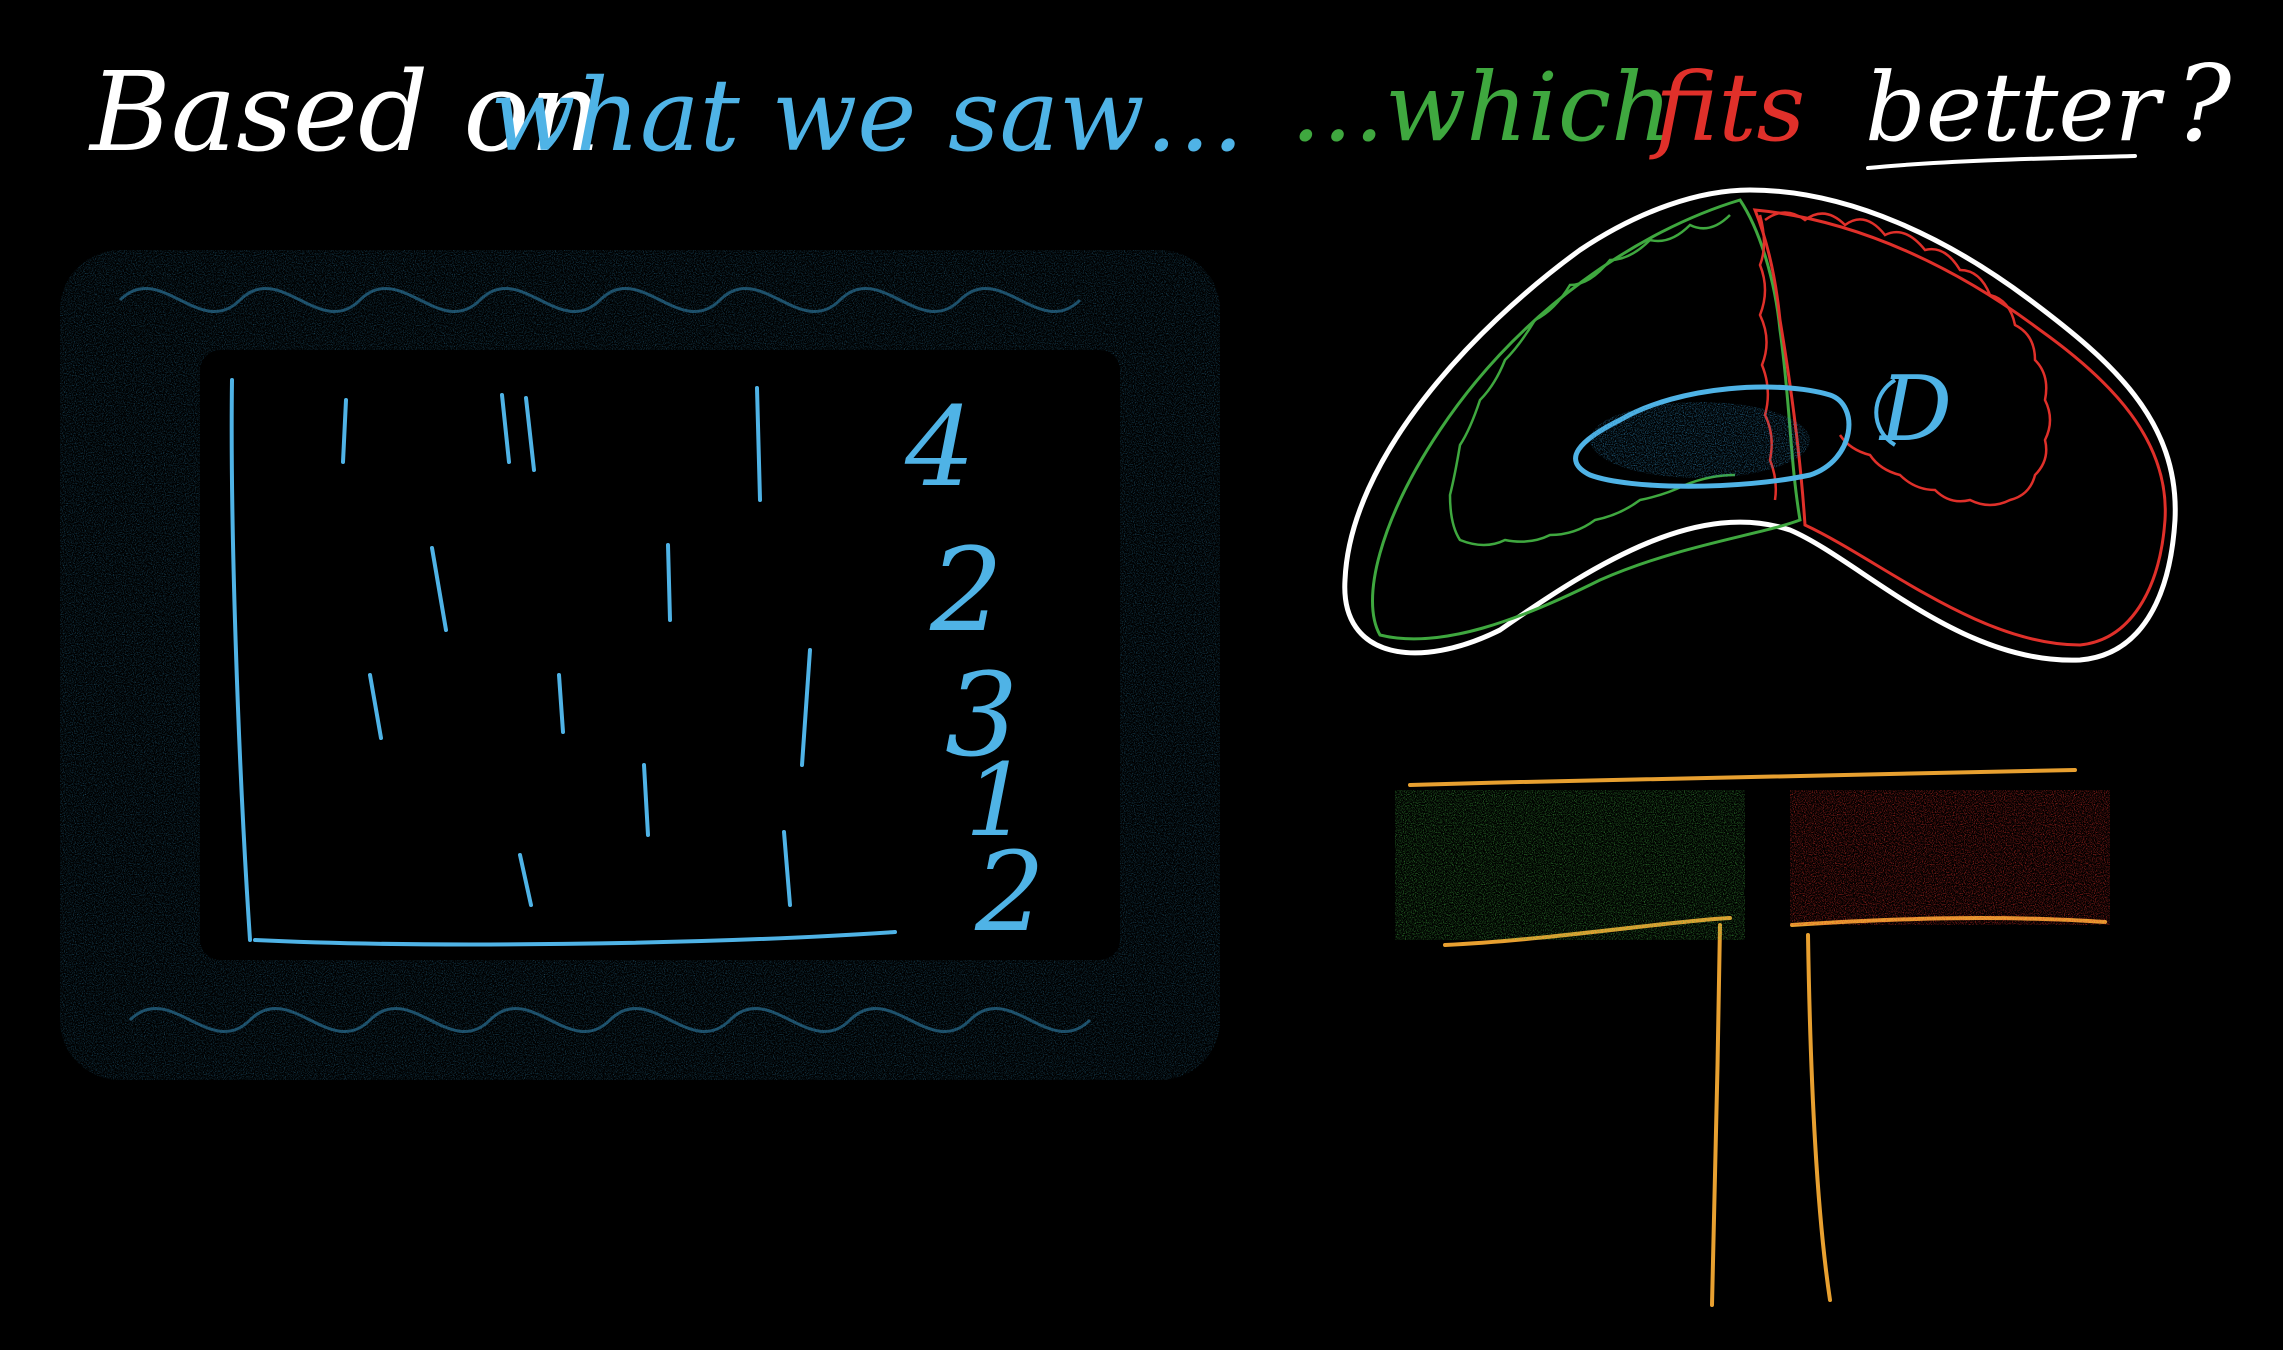 The height and width of the screenshot is (1350, 2283). I want to click on green-model-region, so click(1586, 419).